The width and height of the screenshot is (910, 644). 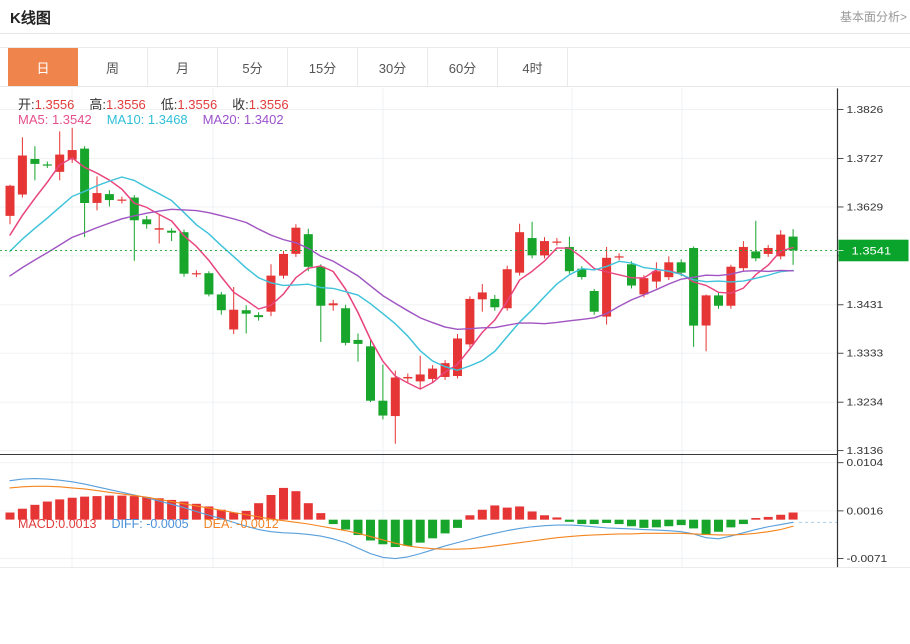 I want to click on svg-text: 1.3541, so click(x=872, y=250).